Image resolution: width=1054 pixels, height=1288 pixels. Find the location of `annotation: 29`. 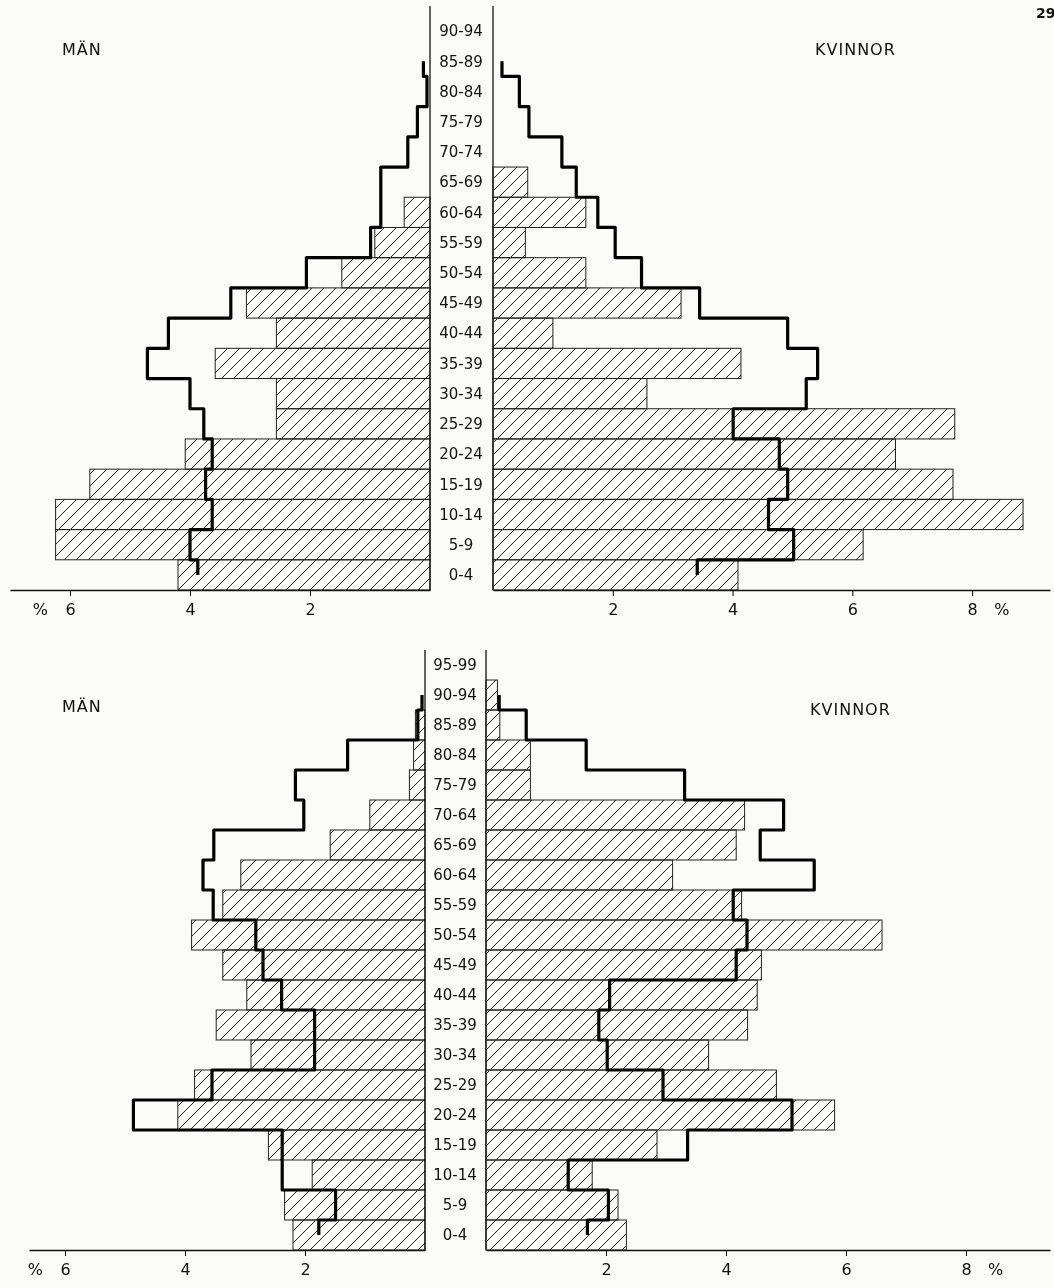

annotation: 29 is located at coordinates (1045, 13).